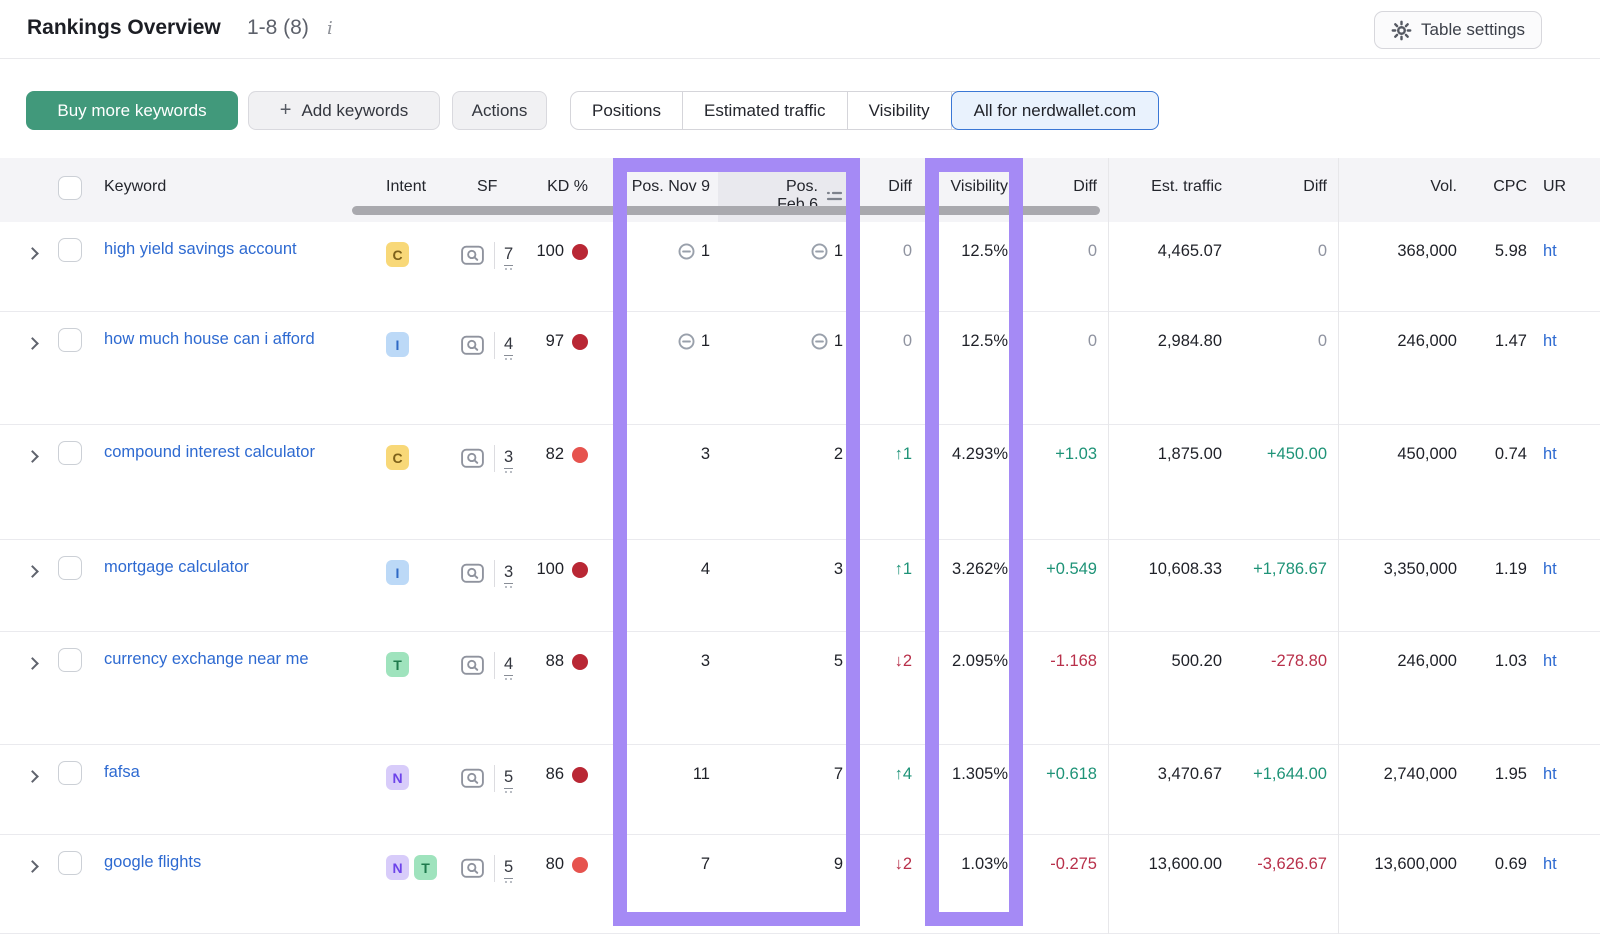 Image resolution: width=1600 pixels, height=934 pixels. I want to click on cpc-cell: 5.98, so click(1510, 251).